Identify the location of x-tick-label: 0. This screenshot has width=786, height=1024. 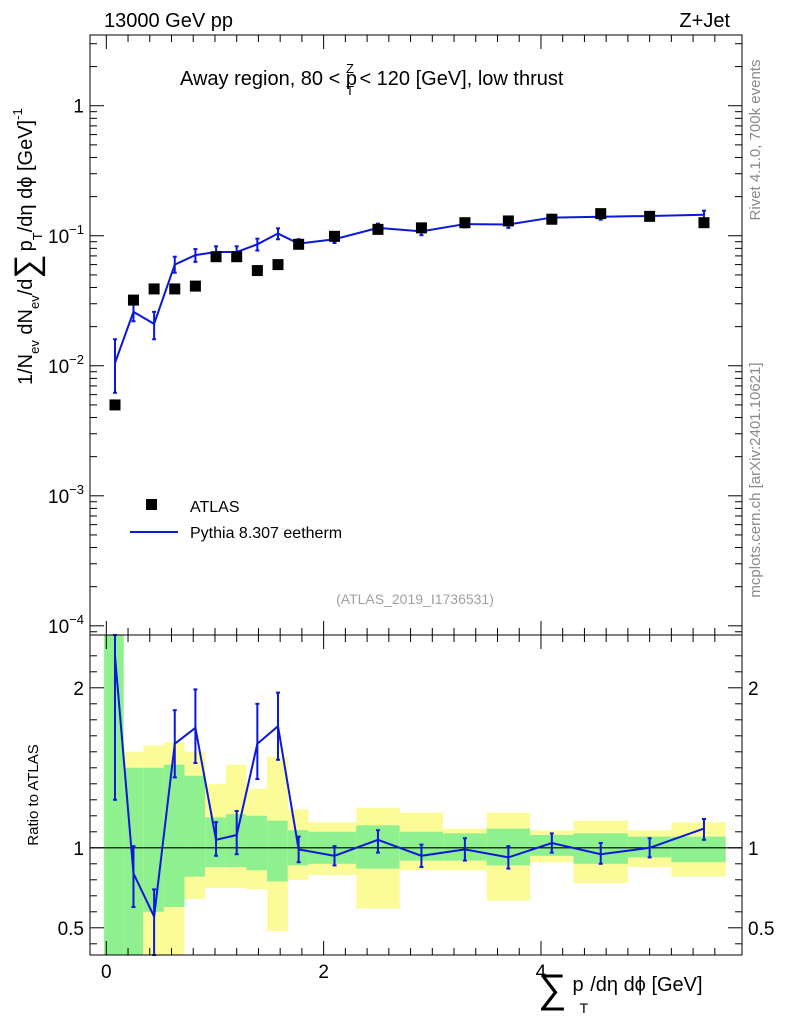
(106, 972).